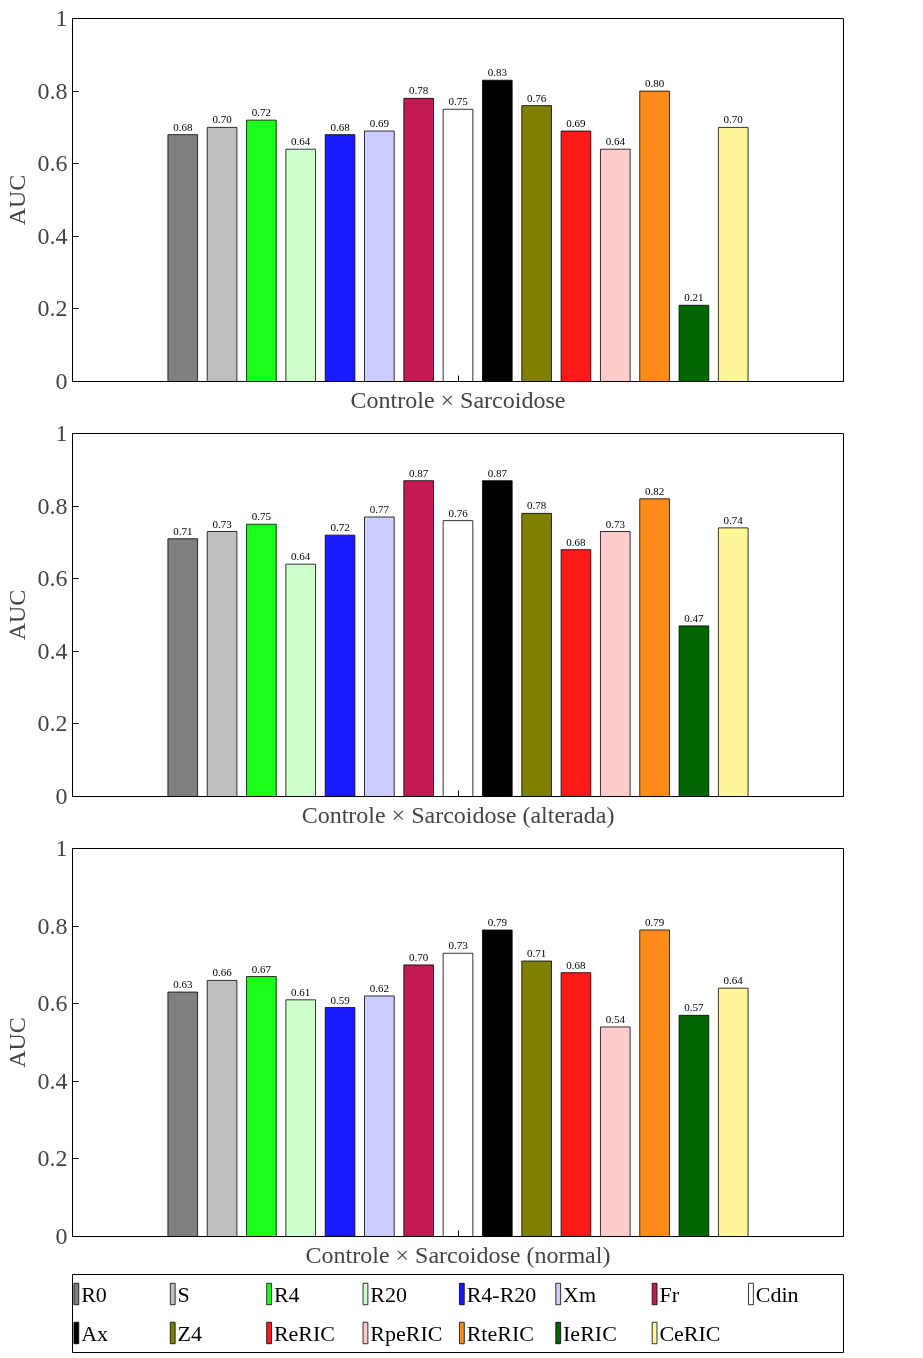 This screenshot has width=923, height=1358. I want to click on legend-label: RpeRIC, so click(406, 1333).